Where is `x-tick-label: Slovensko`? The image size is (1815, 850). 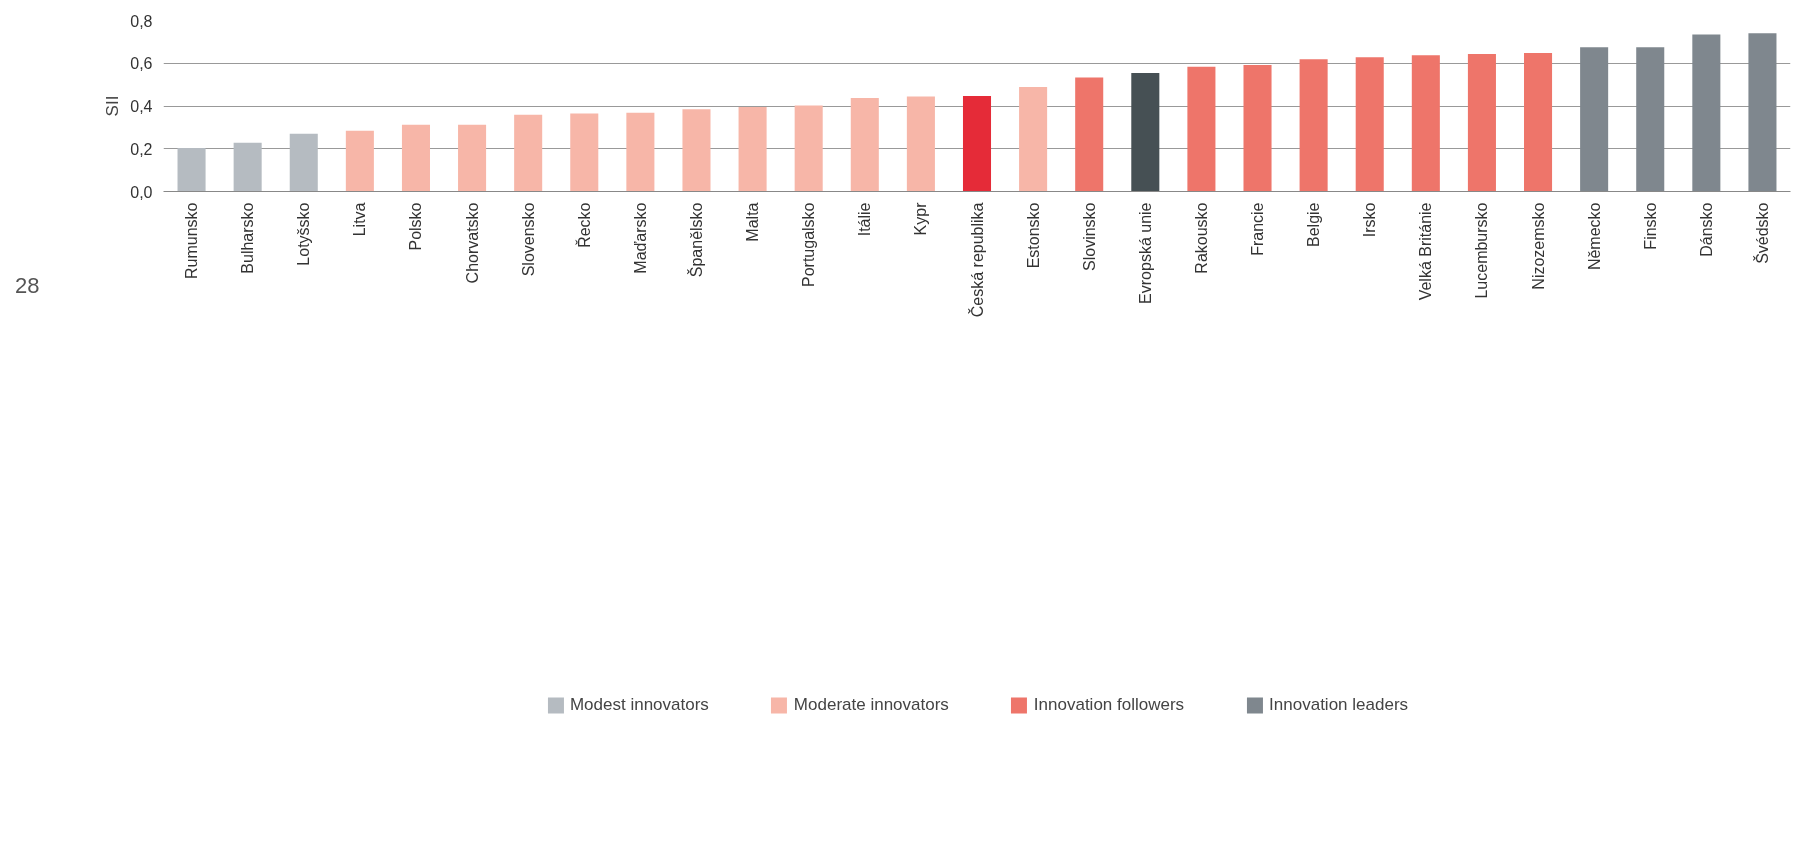
x-tick-label: Slovensko is located at coordinates (528, 239).